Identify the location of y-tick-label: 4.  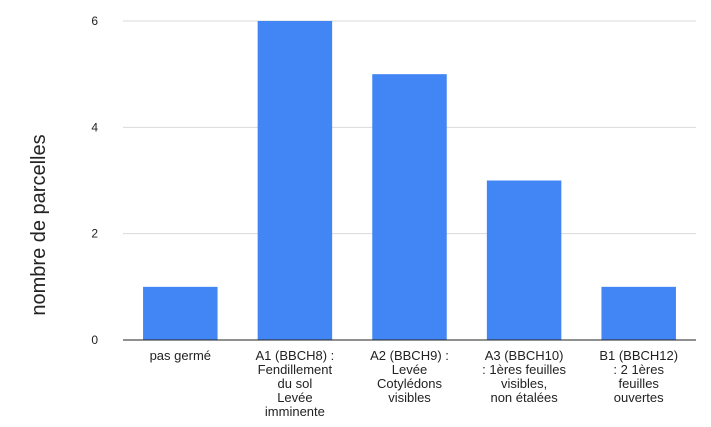
(94, 127).